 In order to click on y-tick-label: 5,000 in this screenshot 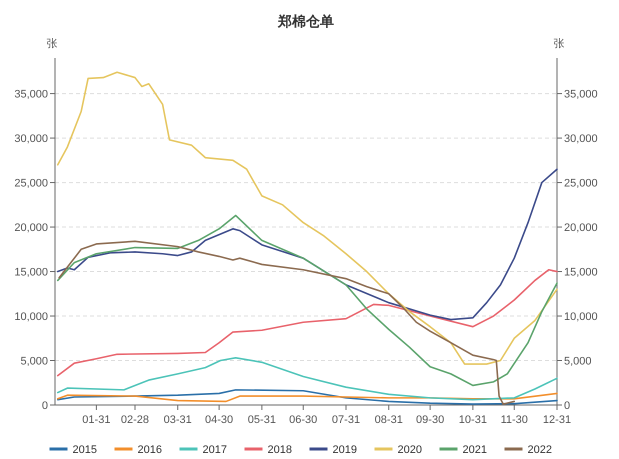, I will do `click(34, 362)`.